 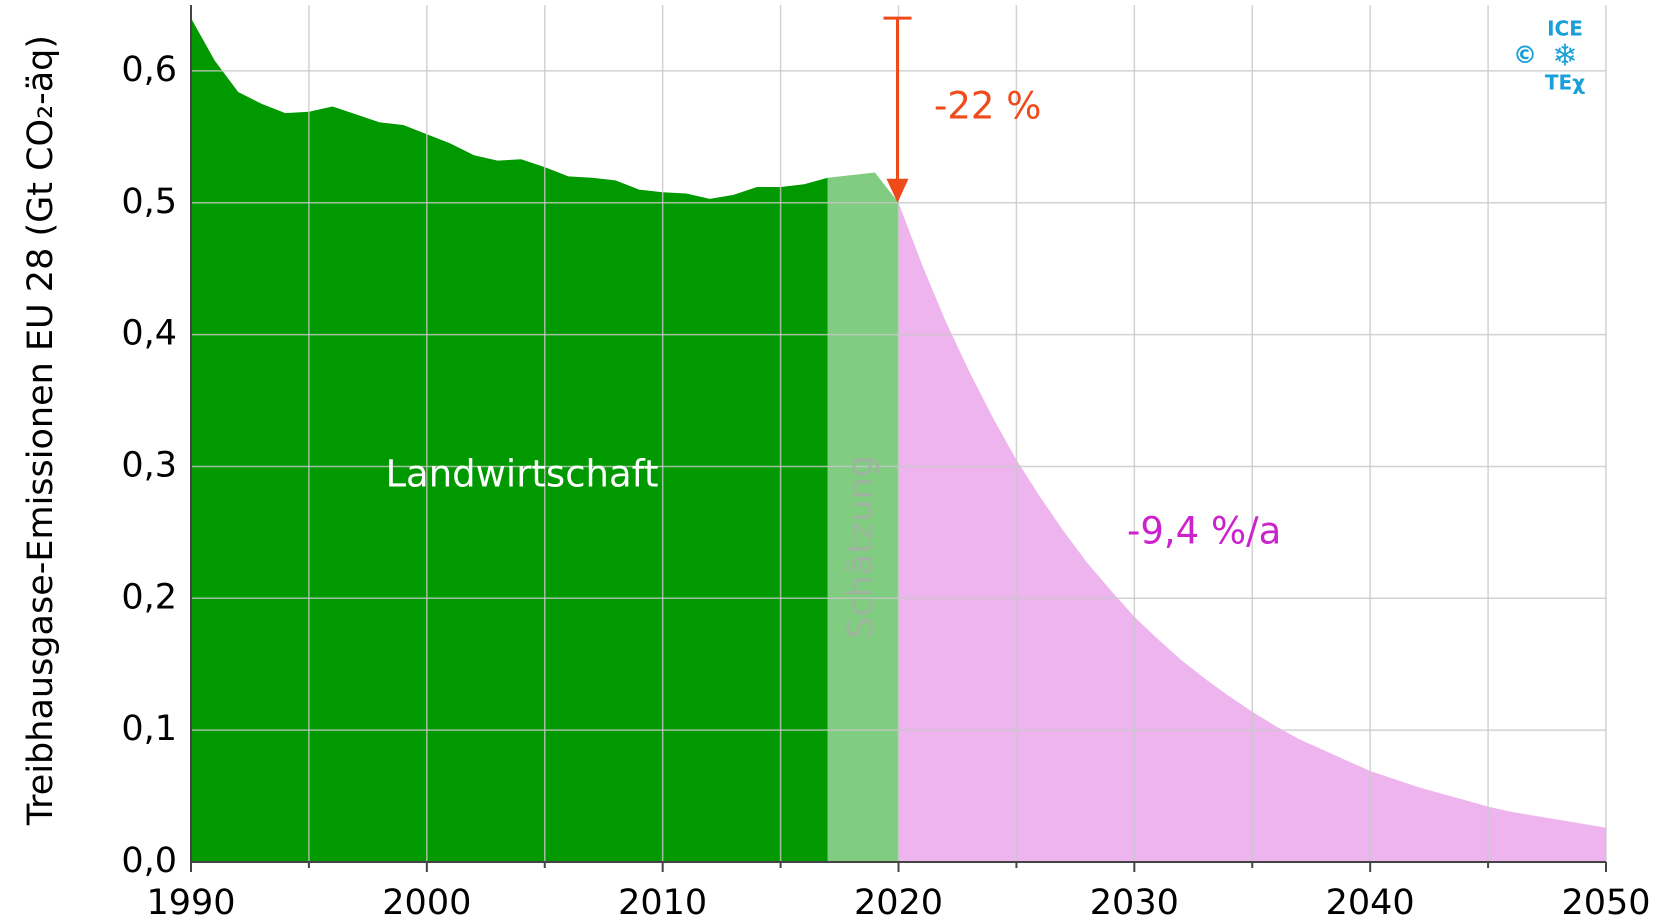 What do you see at coordinates (861, 547) in the screenshot?
I see `annotation: Schätzung` at bounding box center [861, 547].